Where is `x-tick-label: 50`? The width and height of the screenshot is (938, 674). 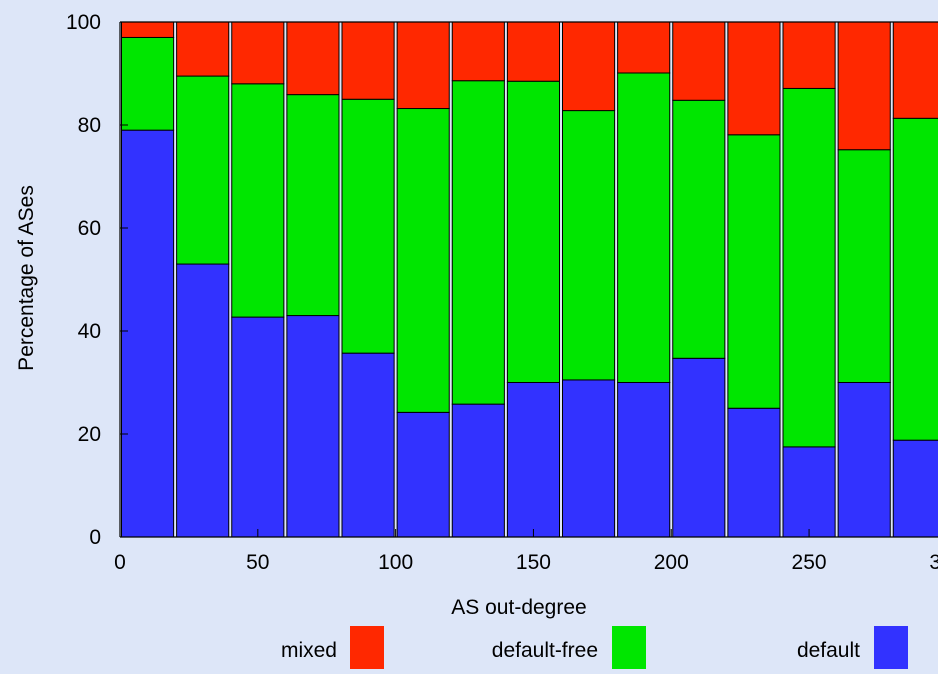 x-tick-label: 50 is located at coordinates (257, 562).